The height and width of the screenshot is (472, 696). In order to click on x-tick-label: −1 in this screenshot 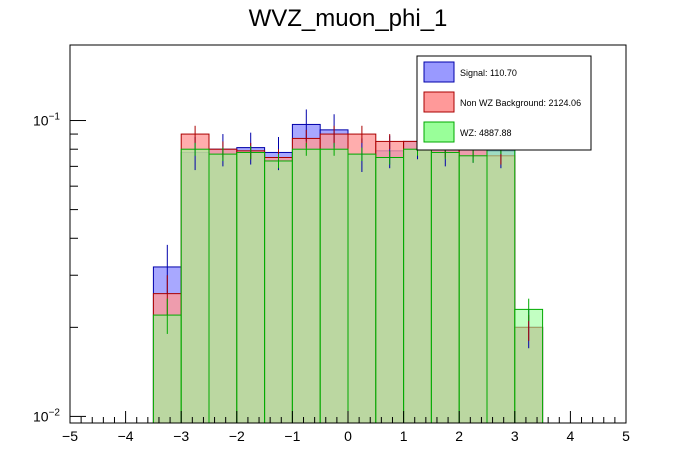, I will do `click(292, 436)`.